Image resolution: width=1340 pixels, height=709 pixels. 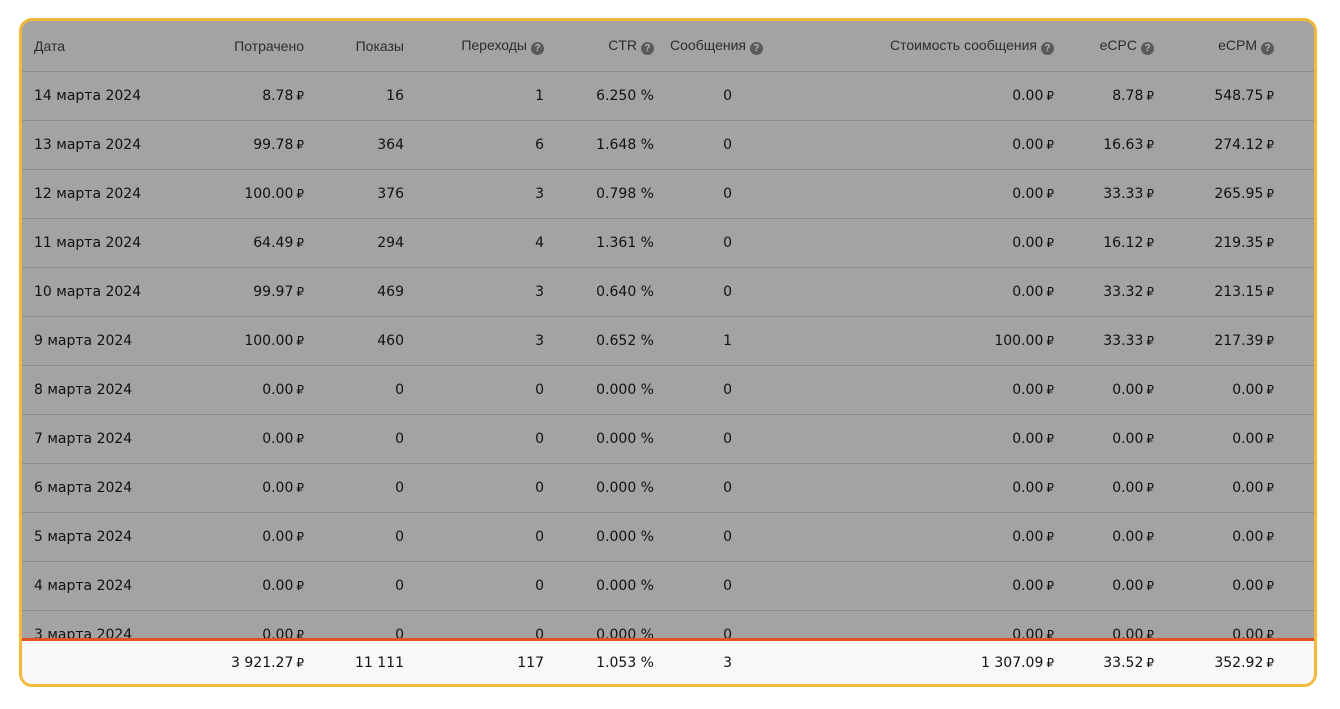 I want to click on cell-clicks: 6, so click(x=482, y=145).